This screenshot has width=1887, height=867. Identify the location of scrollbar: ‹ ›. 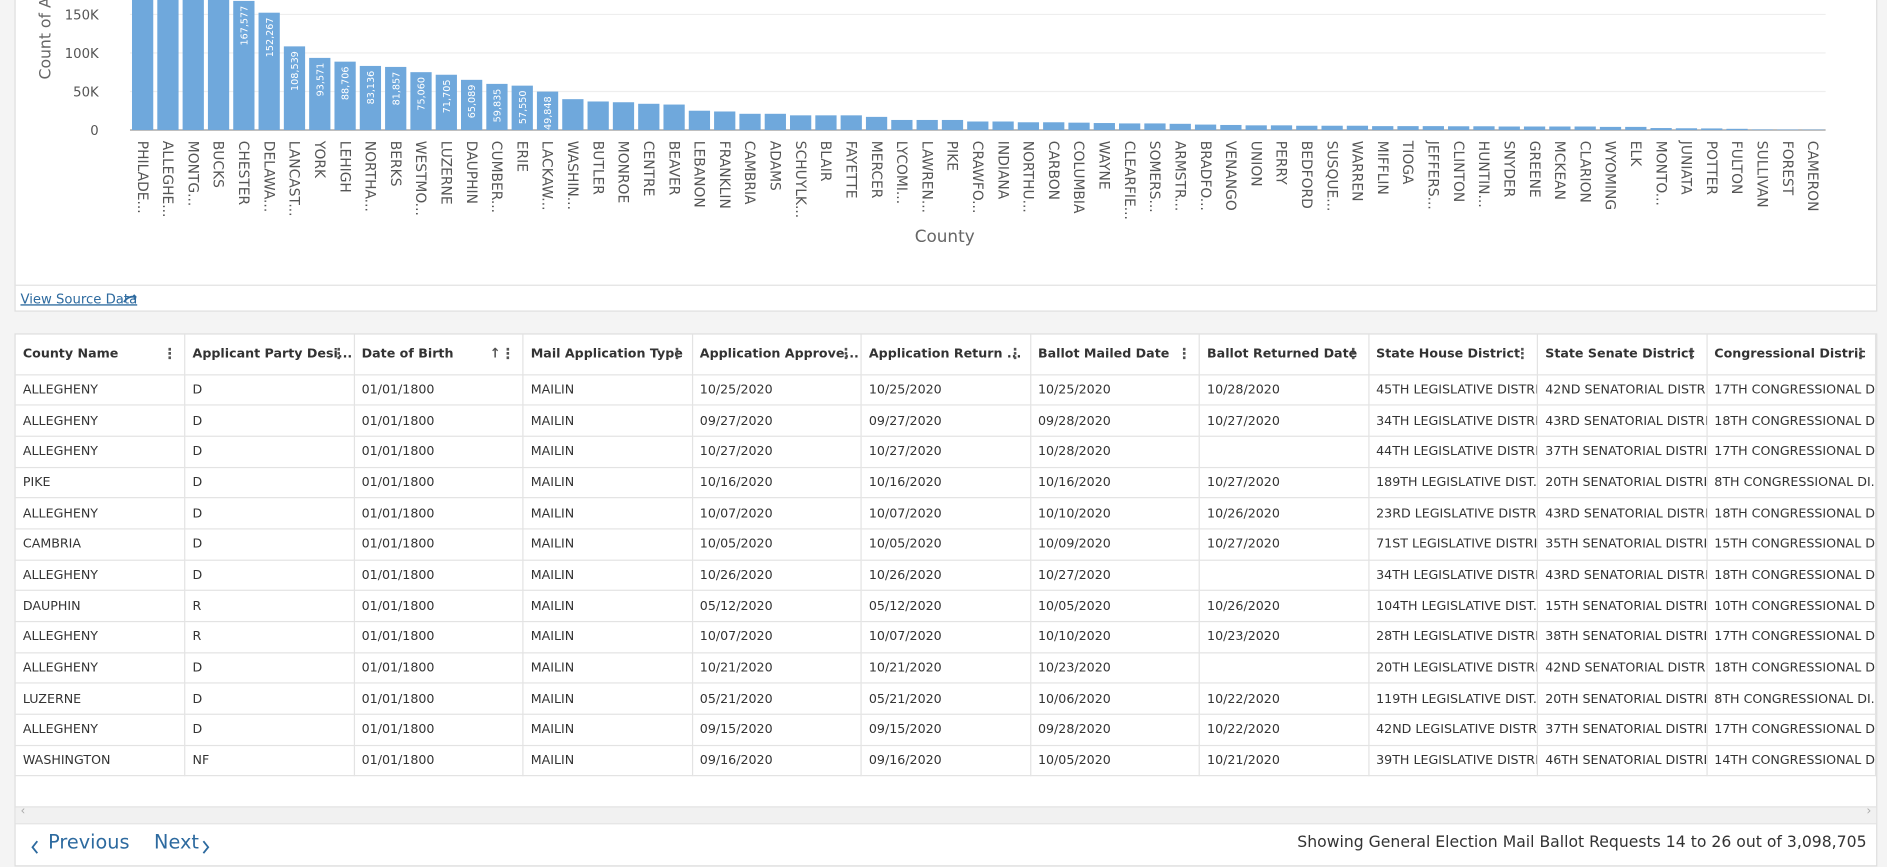
(946, 814).